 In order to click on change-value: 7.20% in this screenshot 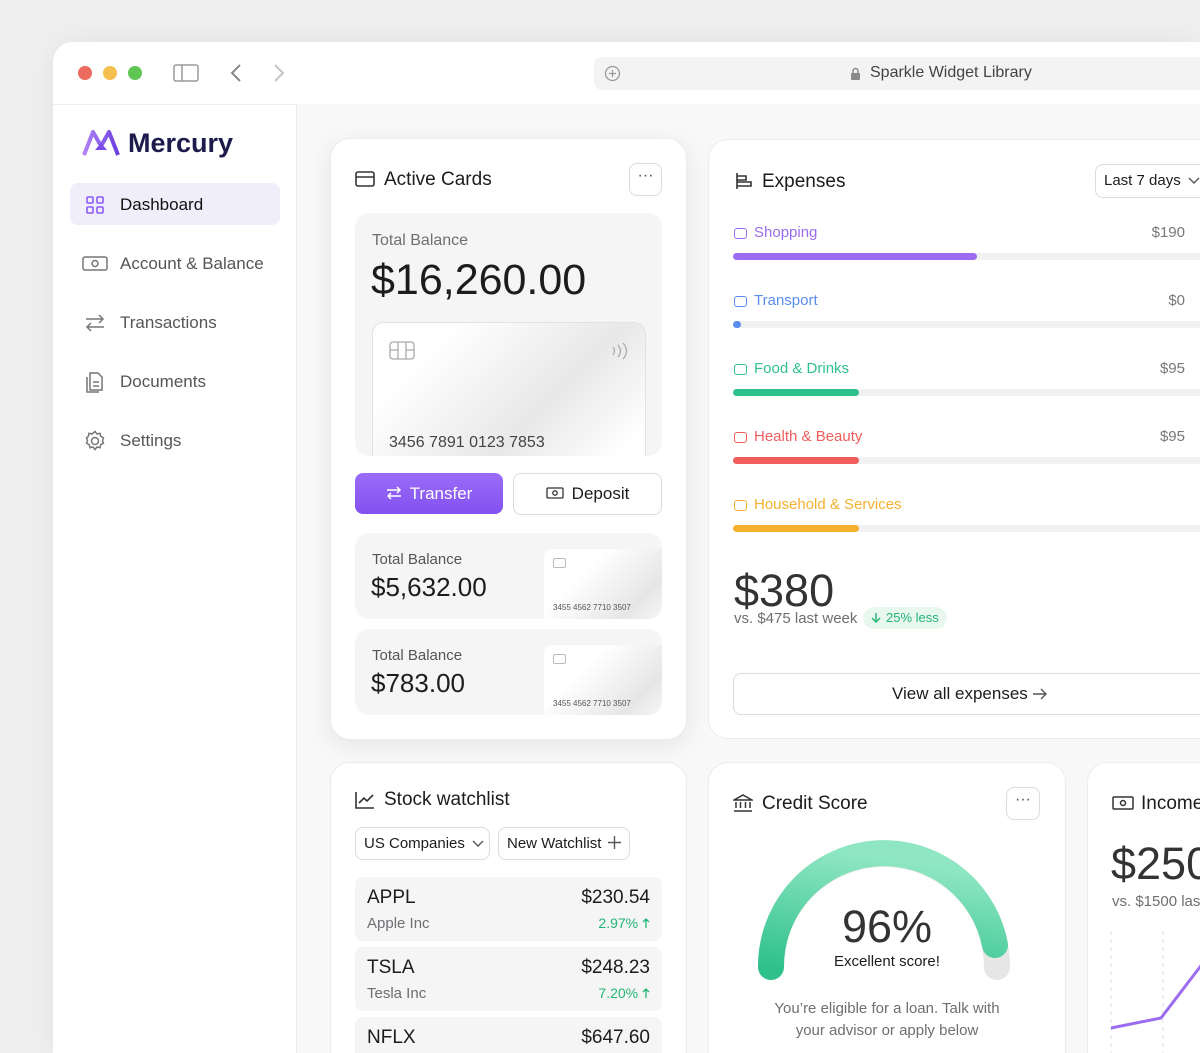, I will do `click(618, 993)`.